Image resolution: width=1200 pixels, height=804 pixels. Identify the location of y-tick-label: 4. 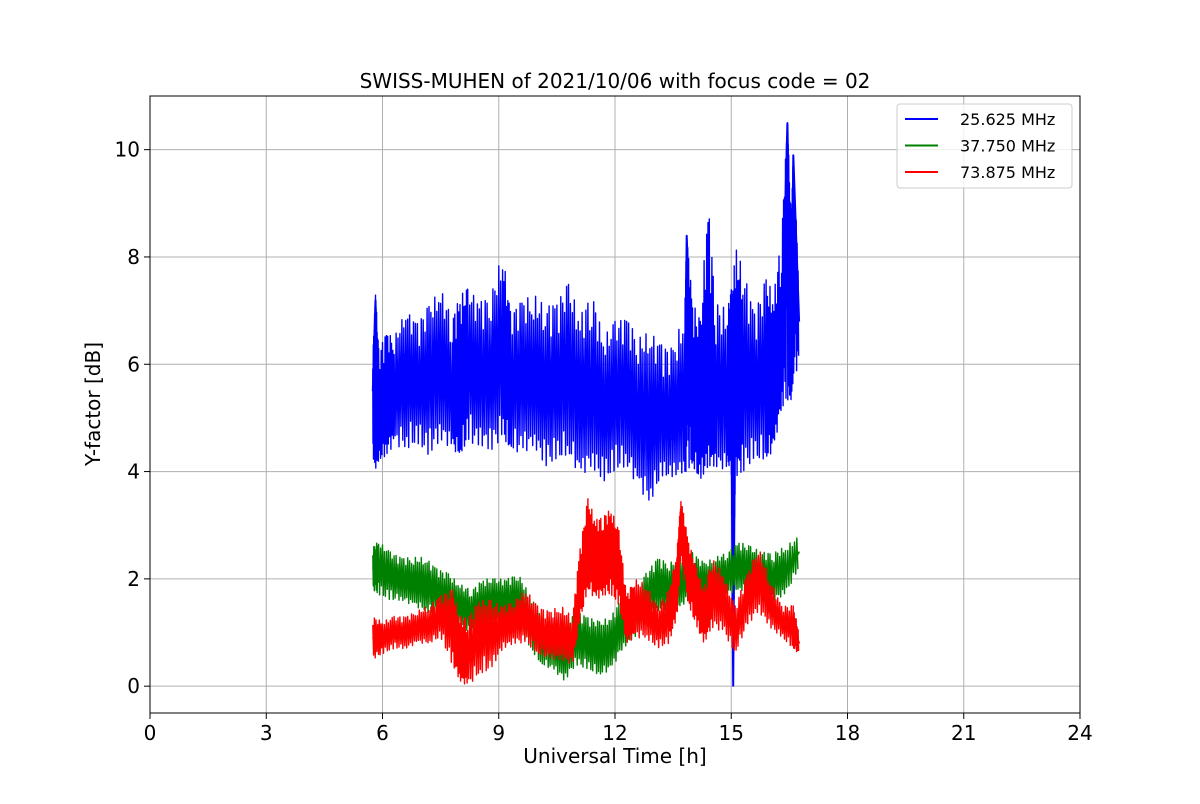
(133, 472).